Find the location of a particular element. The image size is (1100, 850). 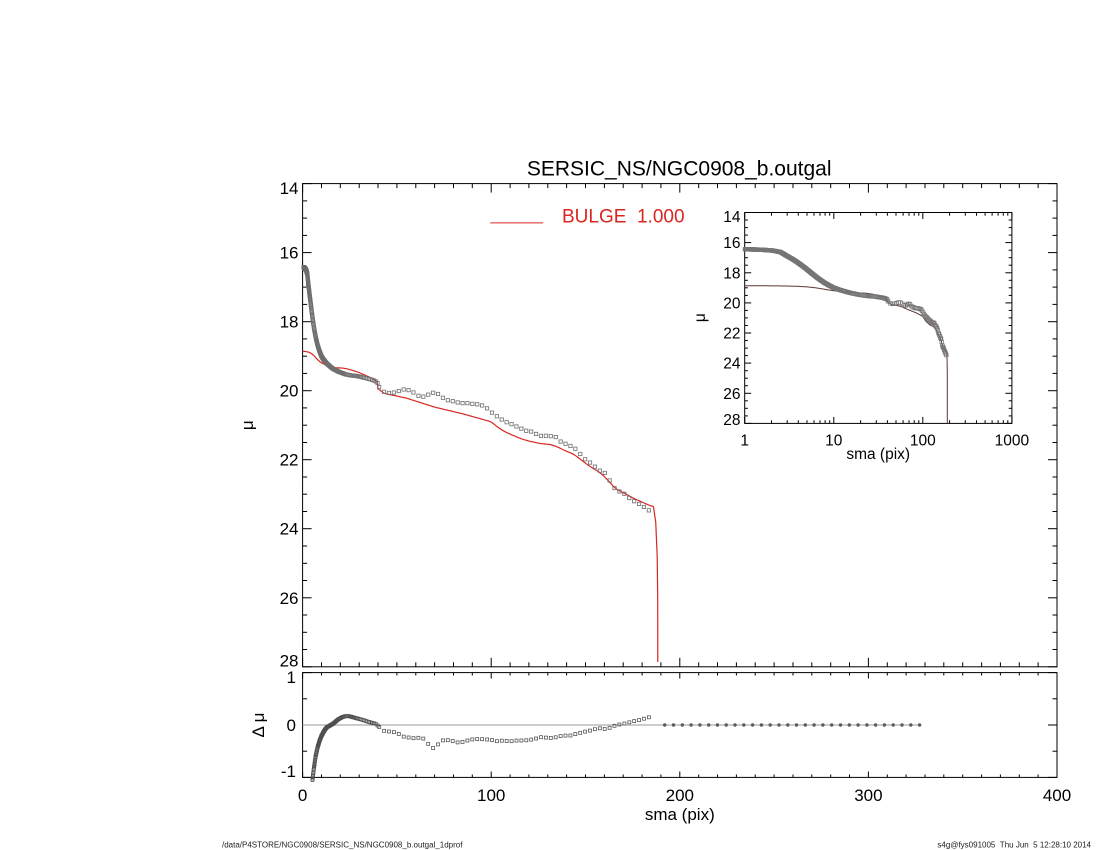

svg-text: 200 is located at coordinates (680, 795).